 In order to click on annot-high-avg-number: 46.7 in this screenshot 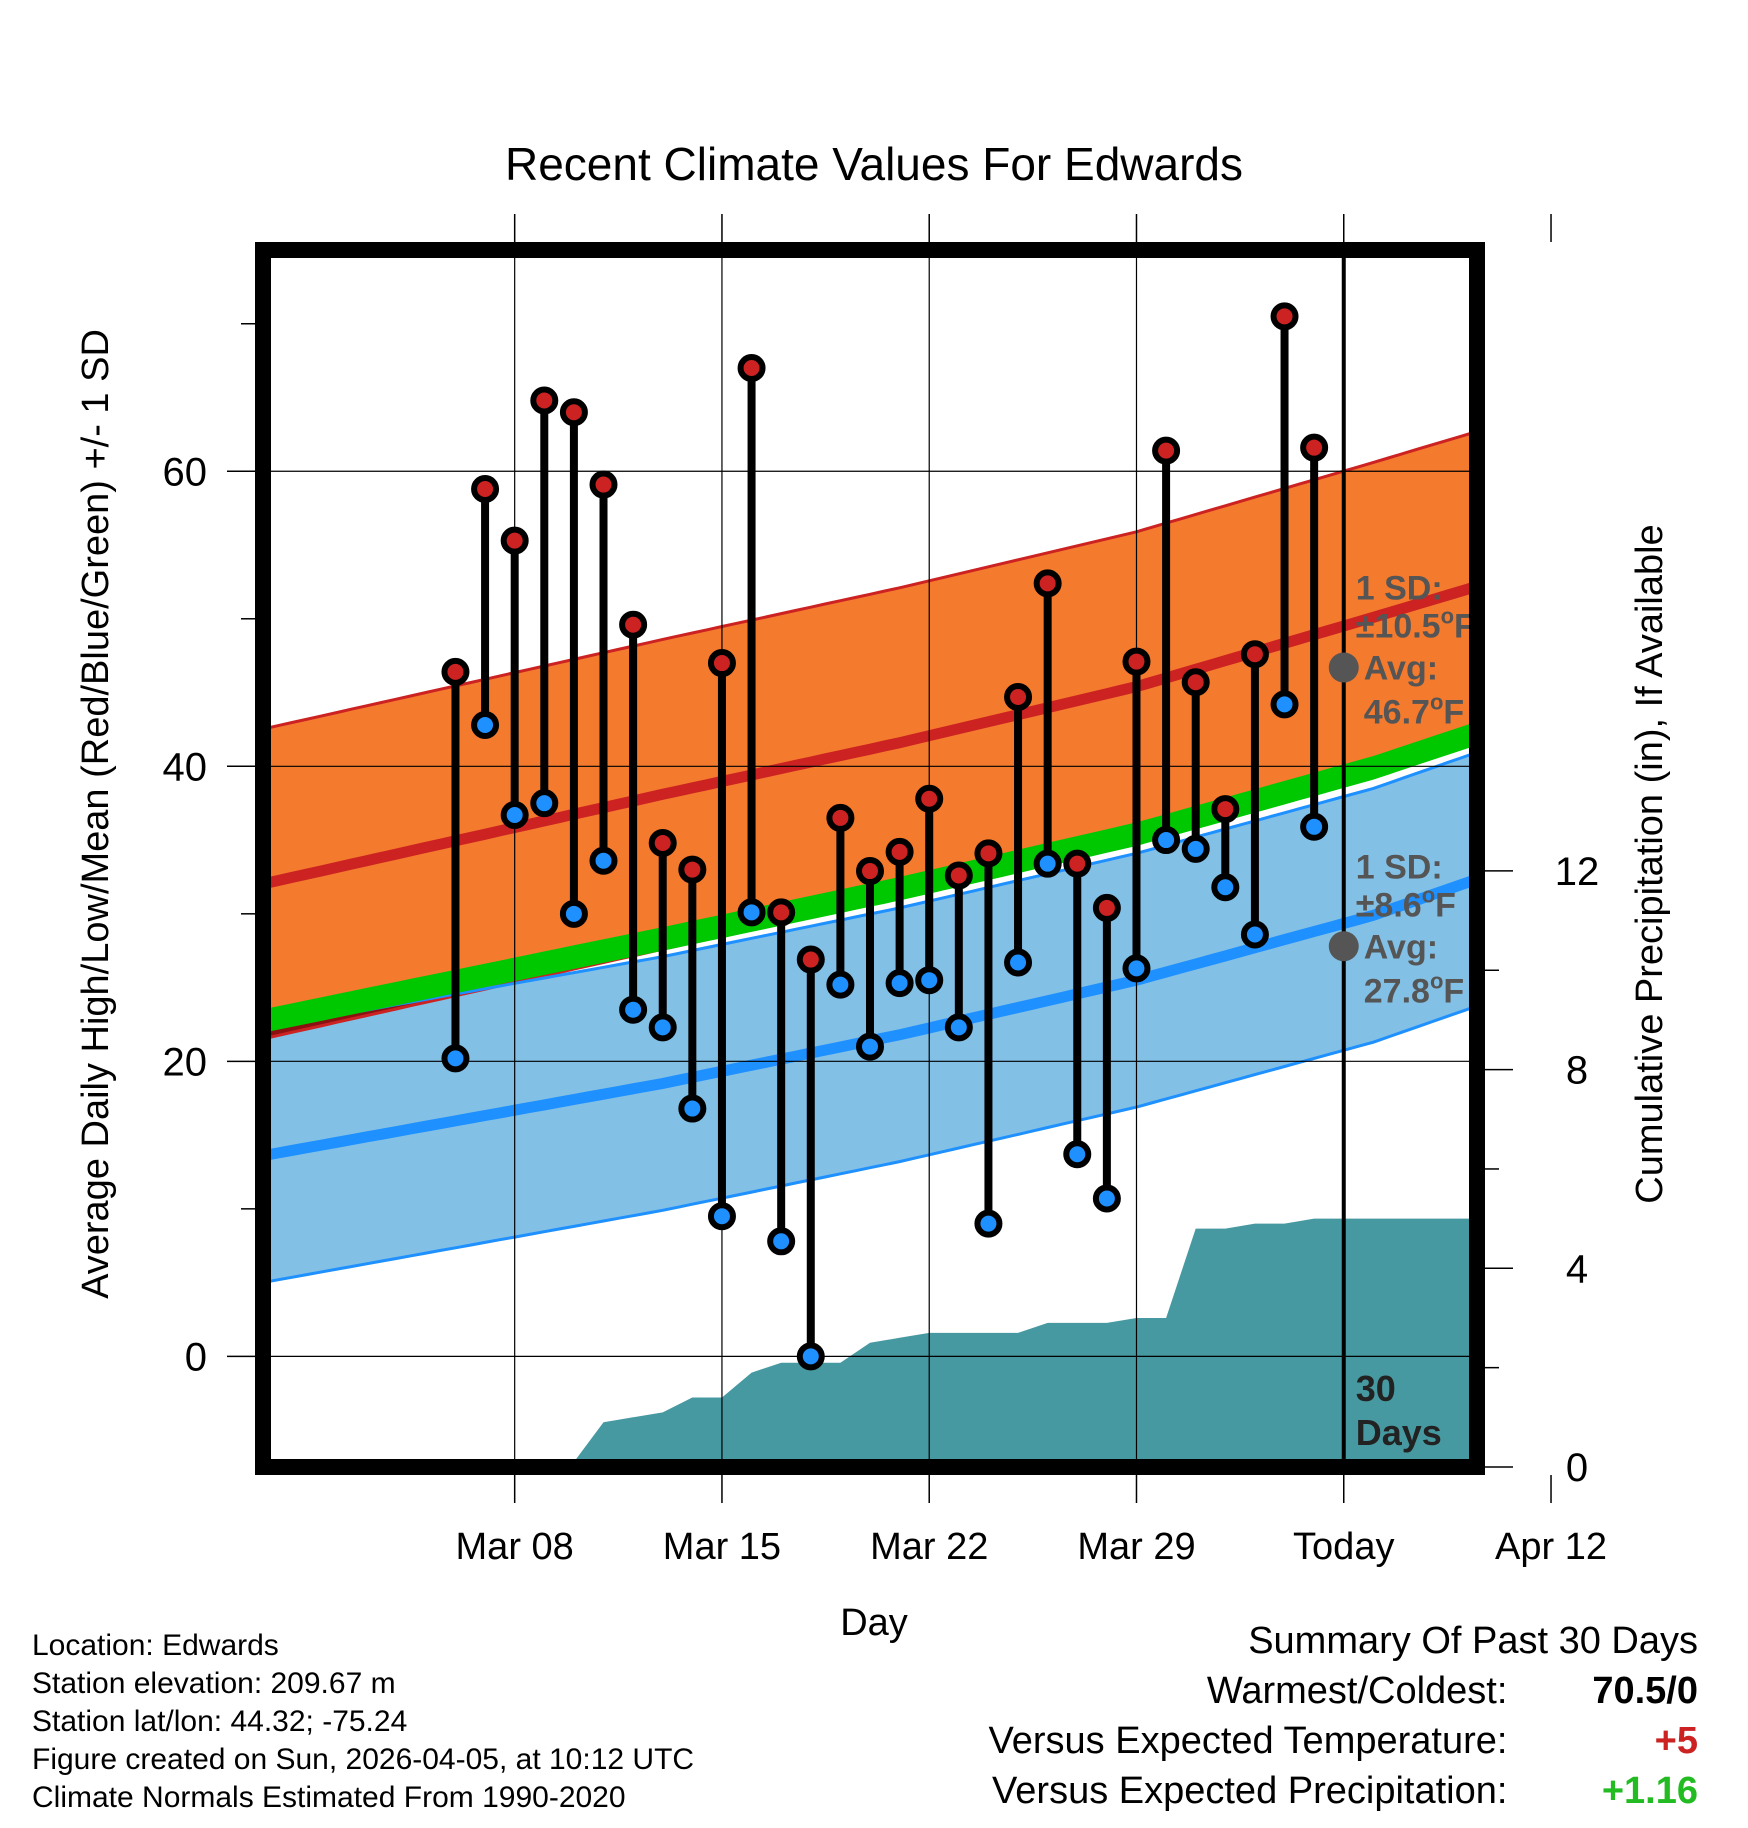, I will do `click(1397, 712)`.